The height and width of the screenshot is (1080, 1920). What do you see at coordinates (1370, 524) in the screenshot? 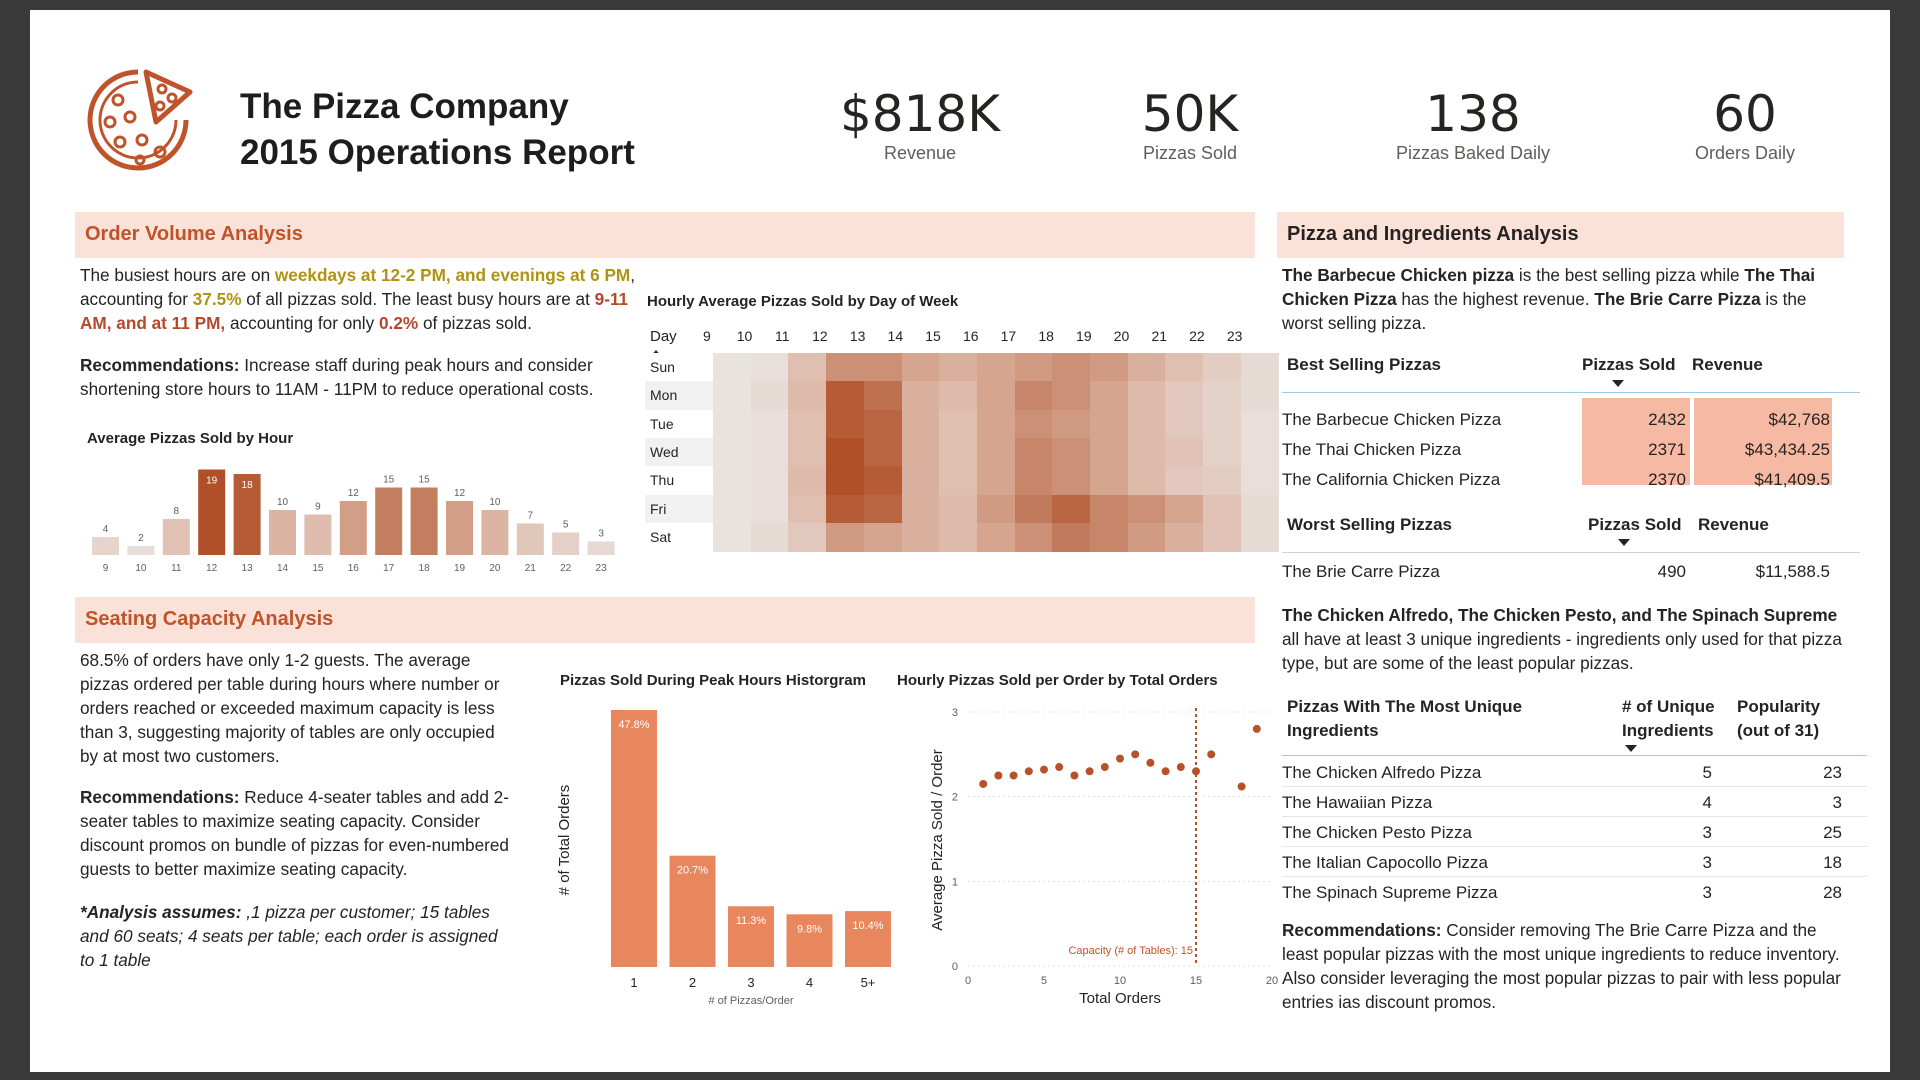
I see `column-header: Worst Selling Pizzas` at bounding box center [1370, 524].